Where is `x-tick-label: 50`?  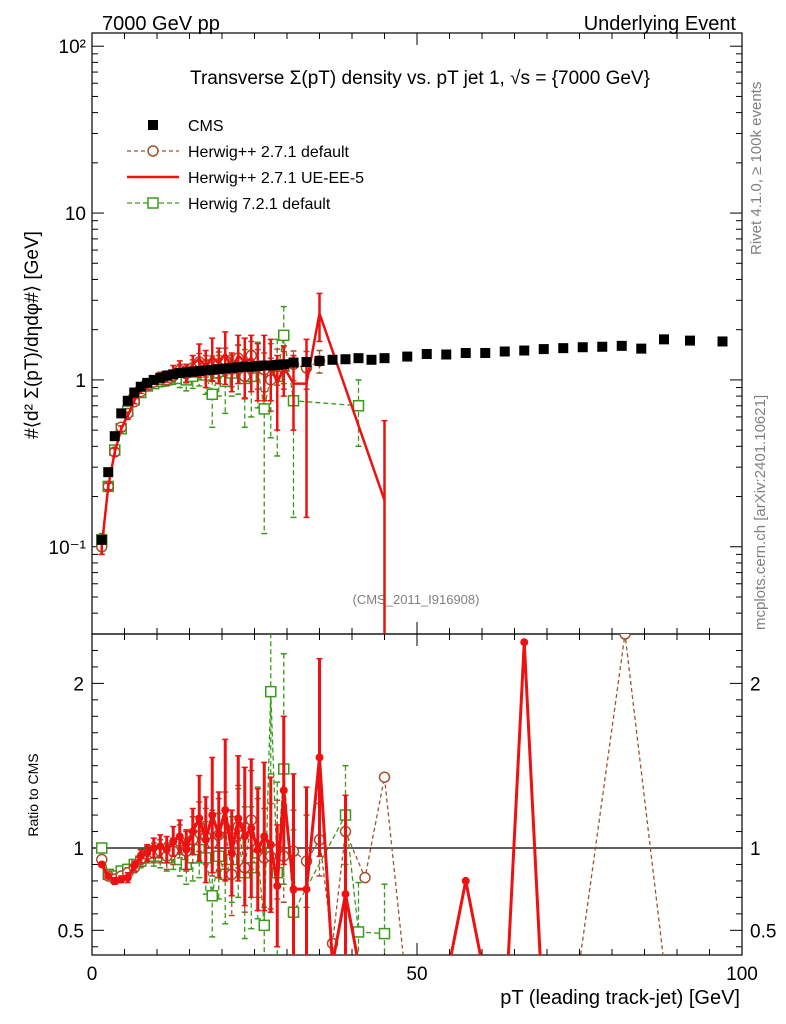 x-tick-label: 50 is located at coordinates (416, 974).